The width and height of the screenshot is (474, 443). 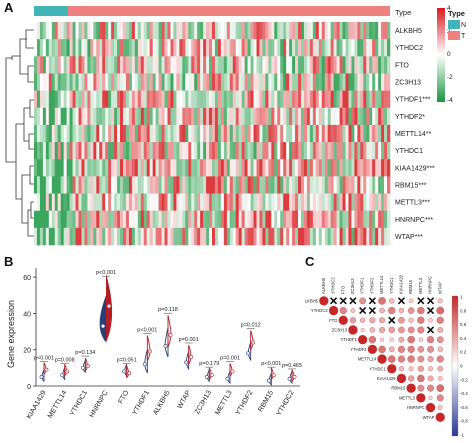 What do you see at coordinates (401, 378) in the screenshot?
I see `correlation-diagonal` at bounding box center [401, 378].